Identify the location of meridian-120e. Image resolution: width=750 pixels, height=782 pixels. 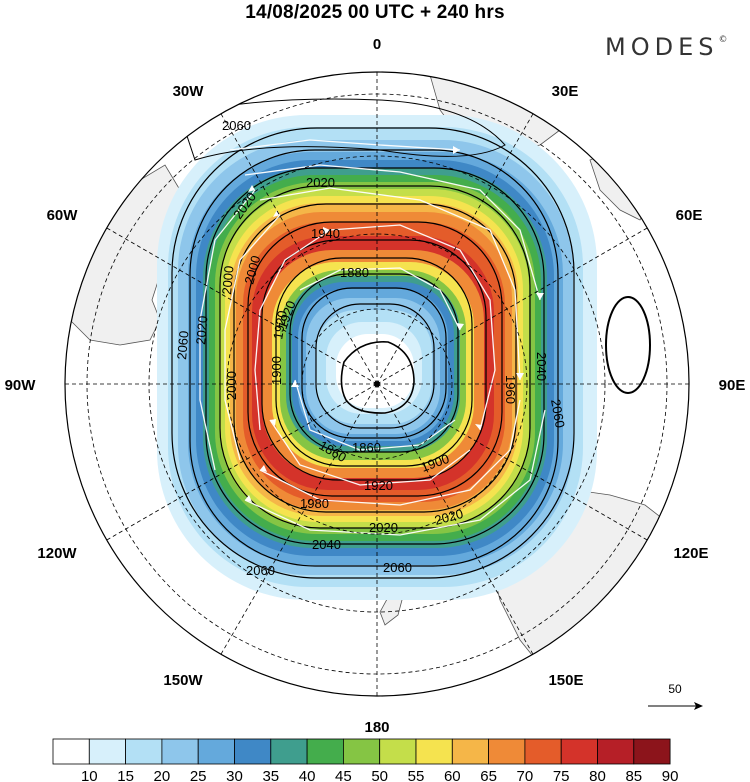
(512, 462).